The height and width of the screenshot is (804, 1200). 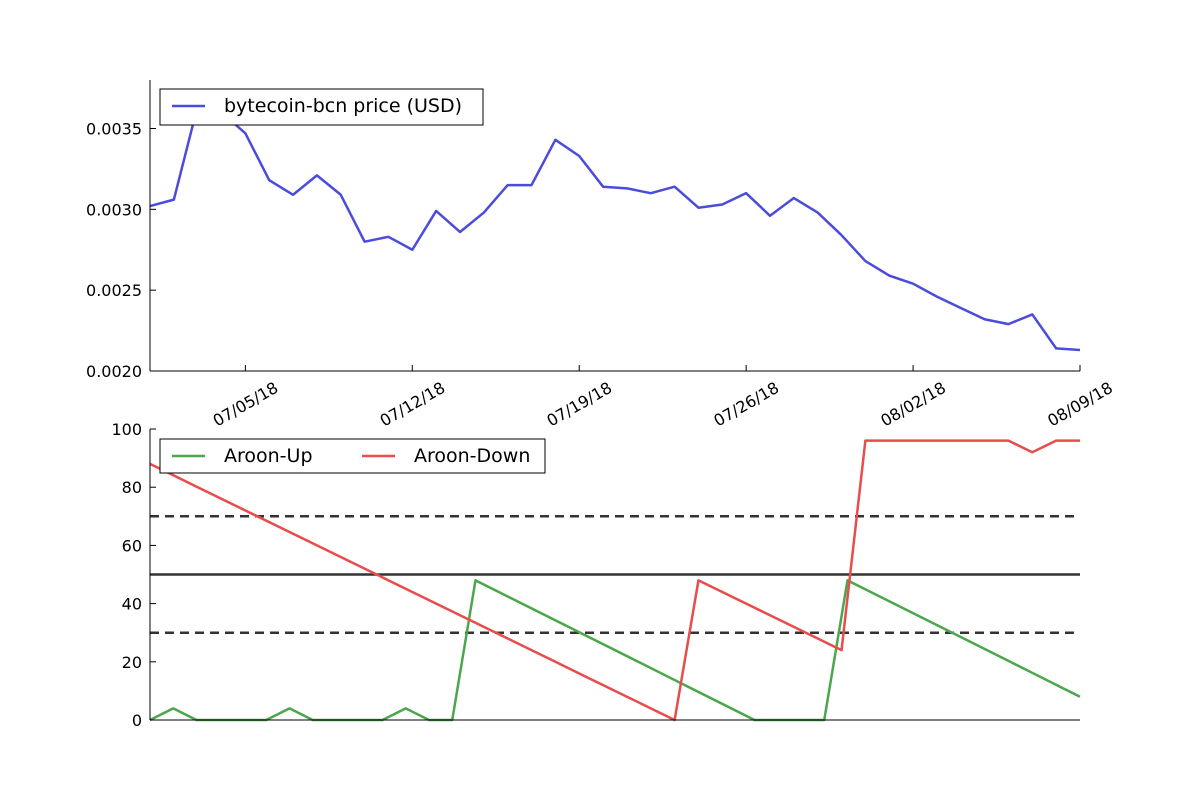 What do you see at coordinates (132, 545) in the screenshot?
I see `aroon-y-tick-label: 60` at bounding box center [132, 545].